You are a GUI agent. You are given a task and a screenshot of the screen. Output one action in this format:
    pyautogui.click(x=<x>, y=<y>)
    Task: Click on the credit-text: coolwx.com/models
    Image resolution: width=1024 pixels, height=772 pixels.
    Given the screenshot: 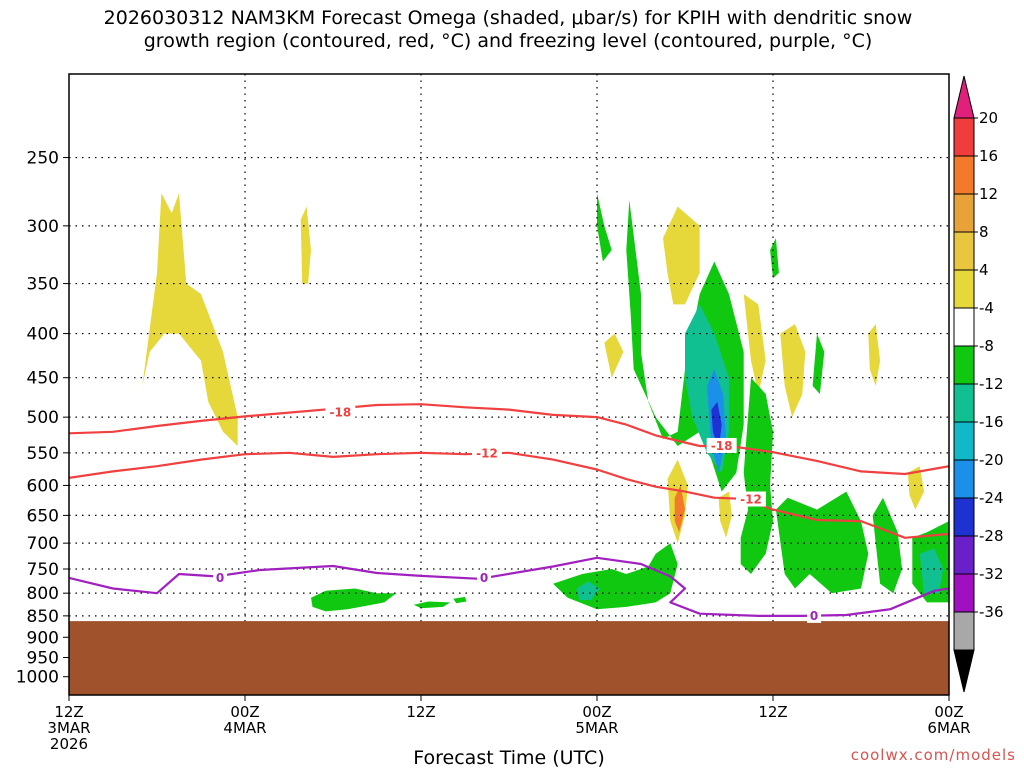 What is the action you would take?
    pyautogui.click(x=933, y=755)
    